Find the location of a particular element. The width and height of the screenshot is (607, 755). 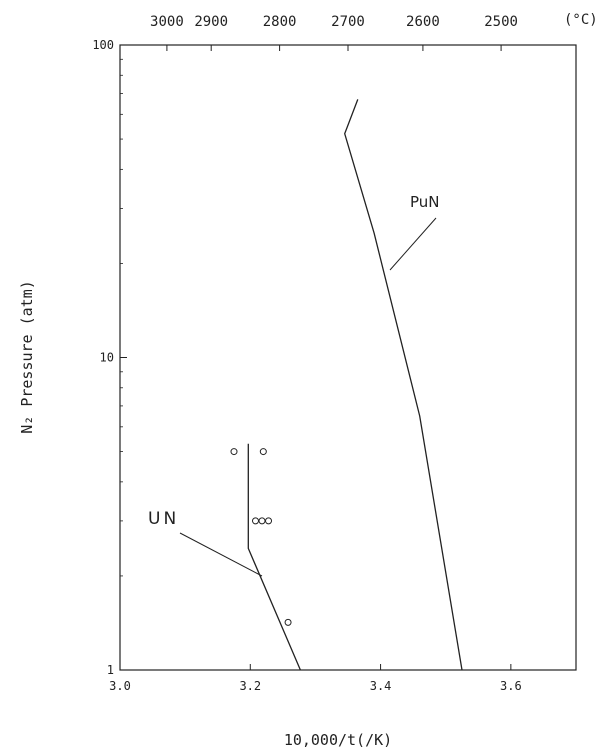

x-tick-label: 3.2 is located at coordinates (250, 686).